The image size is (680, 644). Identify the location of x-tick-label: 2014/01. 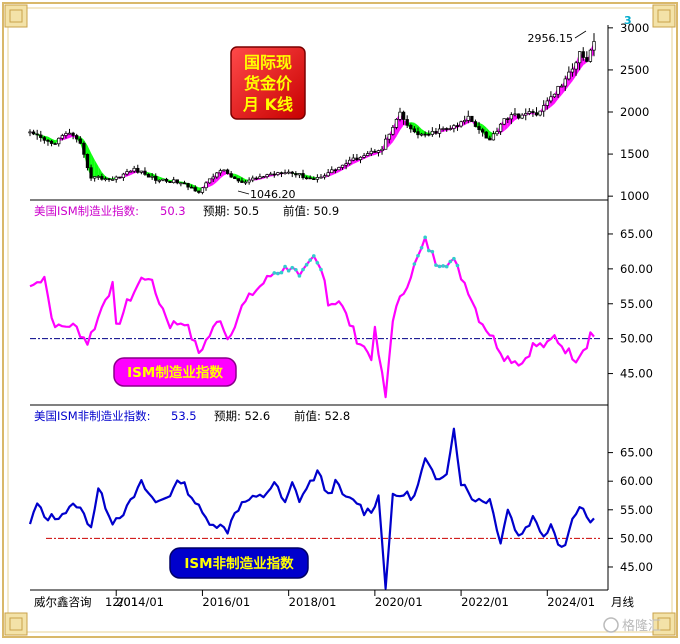
(140, 602).